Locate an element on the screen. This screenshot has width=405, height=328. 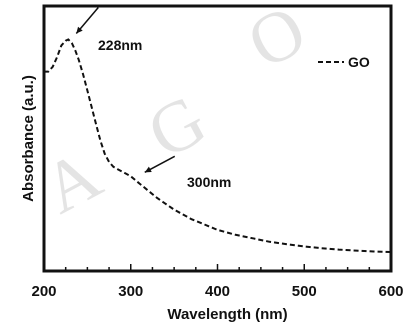
x-tick-label: 500 is located at coordinates (304, 291).